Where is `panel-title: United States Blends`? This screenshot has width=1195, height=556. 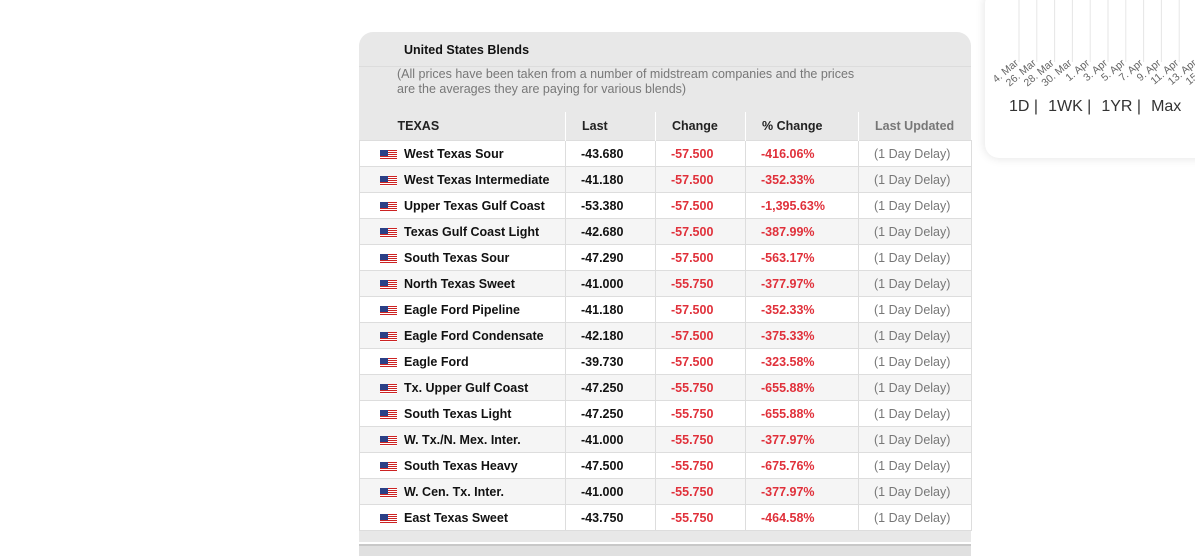 panel-title: United States Blends is located at coordinates (467, 50).